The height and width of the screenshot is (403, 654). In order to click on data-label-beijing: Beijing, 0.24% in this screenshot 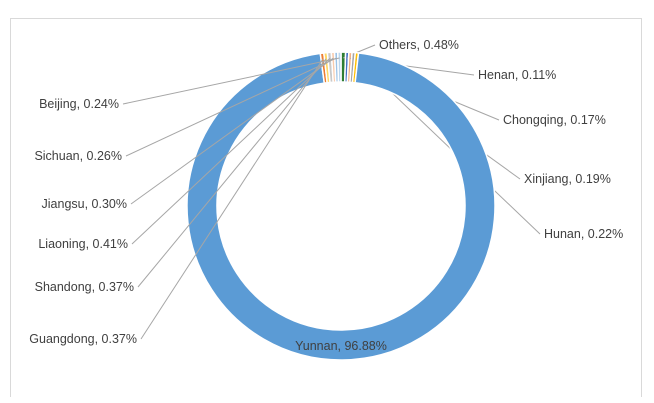, I will do `click(79, 104)`.